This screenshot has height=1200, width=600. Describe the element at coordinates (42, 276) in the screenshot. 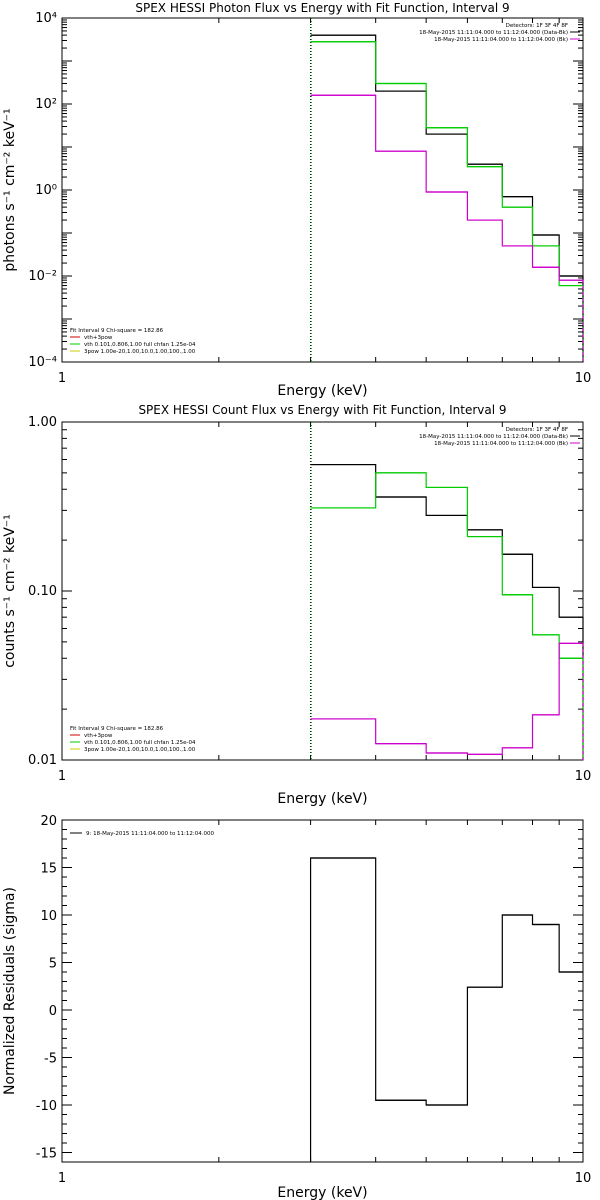

I see `y-tick-label: 10⁻²` at that location.